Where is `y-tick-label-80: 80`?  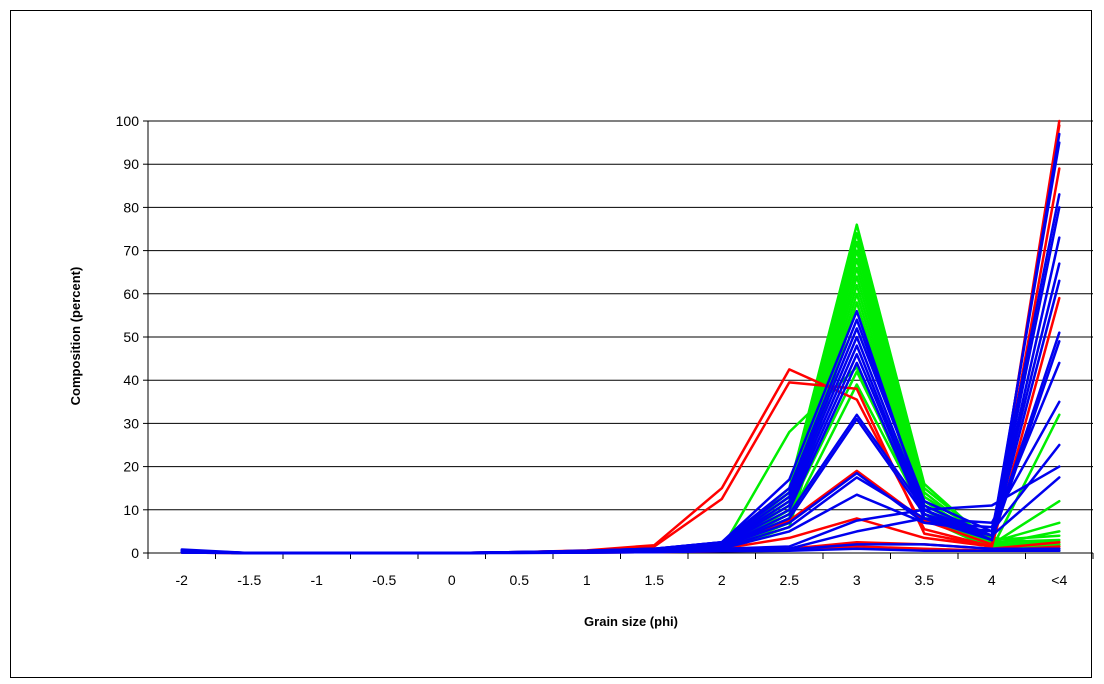 y-tick-label-80: 80 is located at coordinates (131, 207).